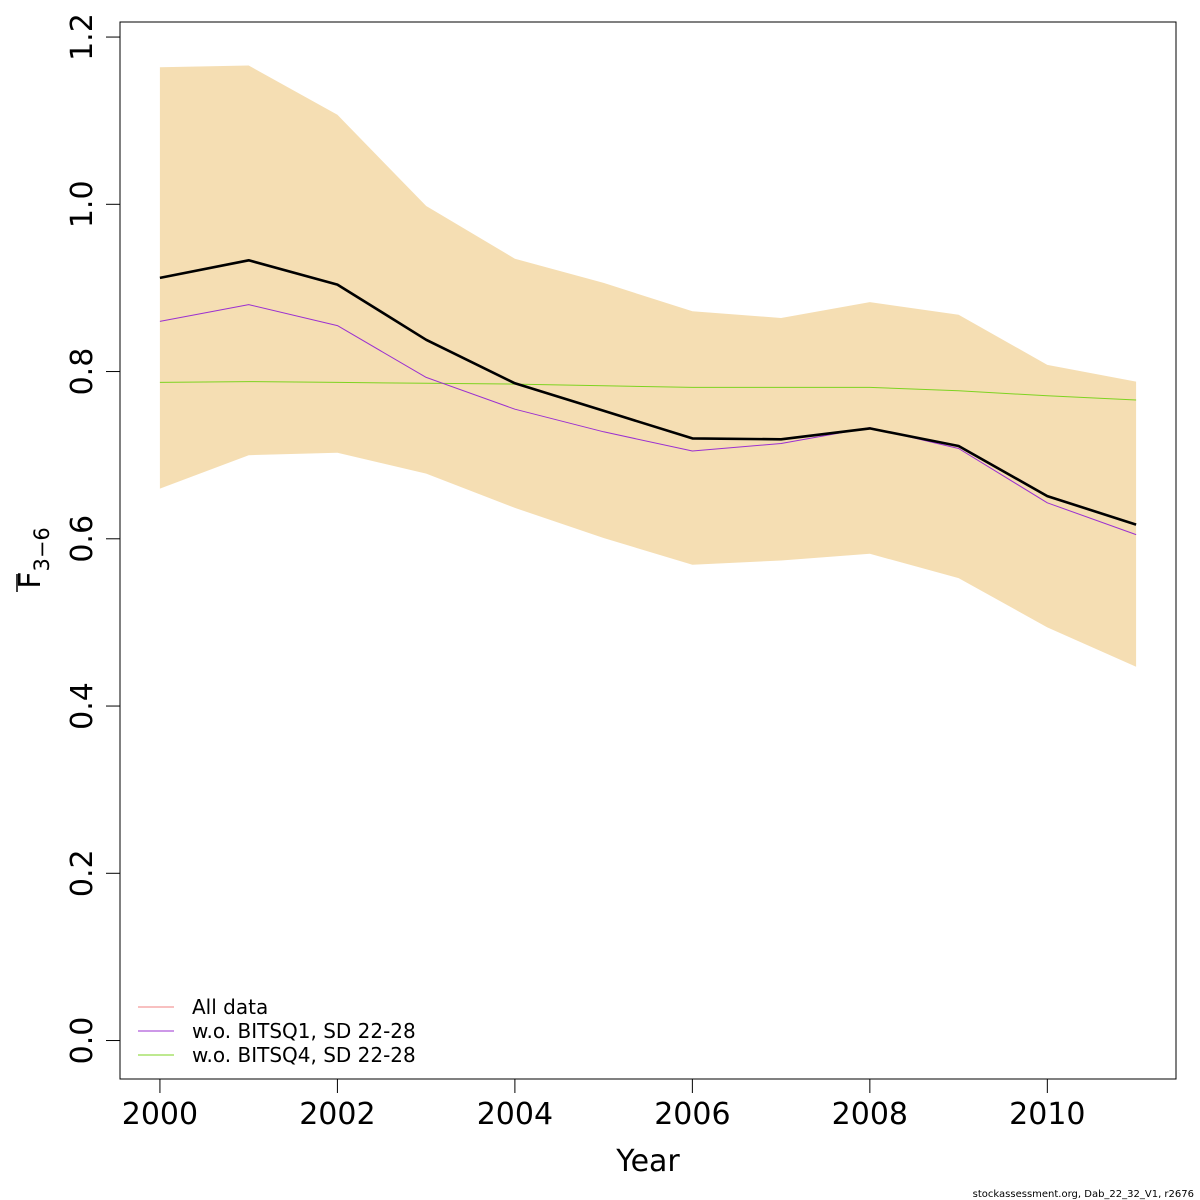 Image resolution: width=1200 pixels, height=1200 pixels. What do you see at coordinates (304, 1055) in the screenshot?
I see `legend-label: w.o. BITSQ4, SD 22-28` at bounding box center [304, 1055].